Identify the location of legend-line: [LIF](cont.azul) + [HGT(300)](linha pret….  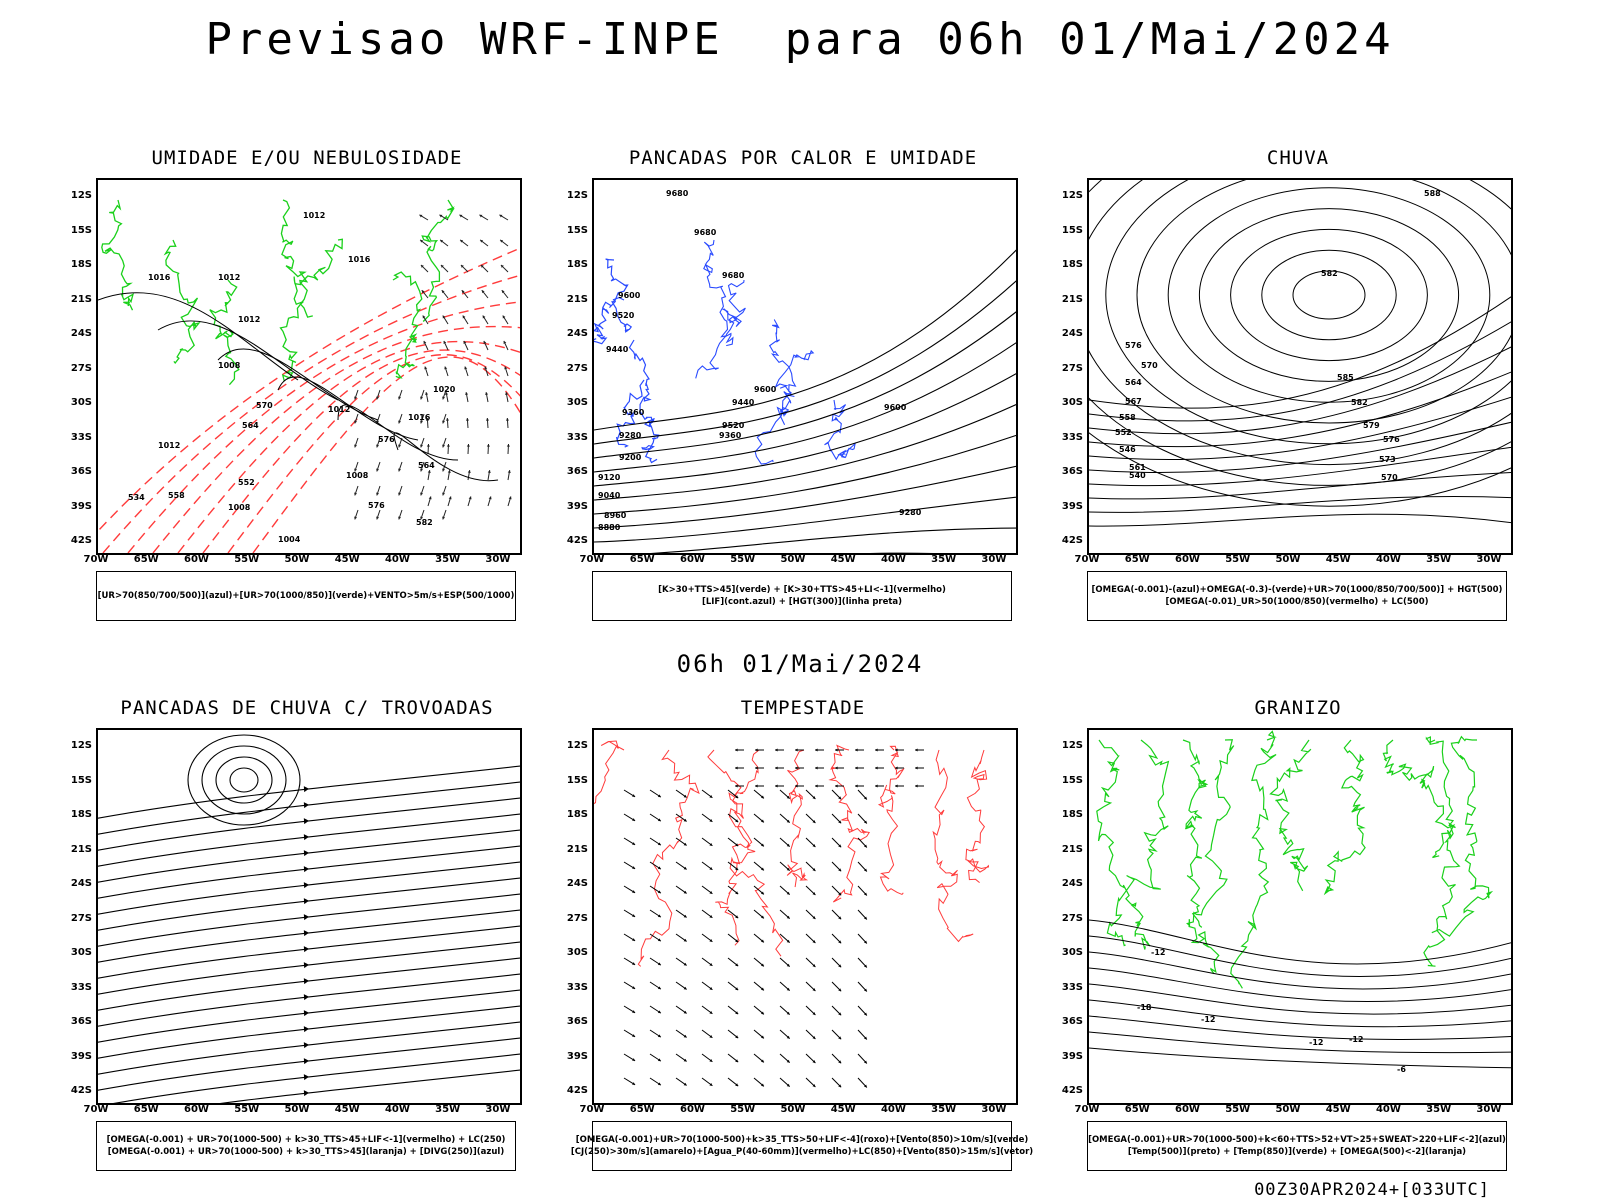
(802, 602).